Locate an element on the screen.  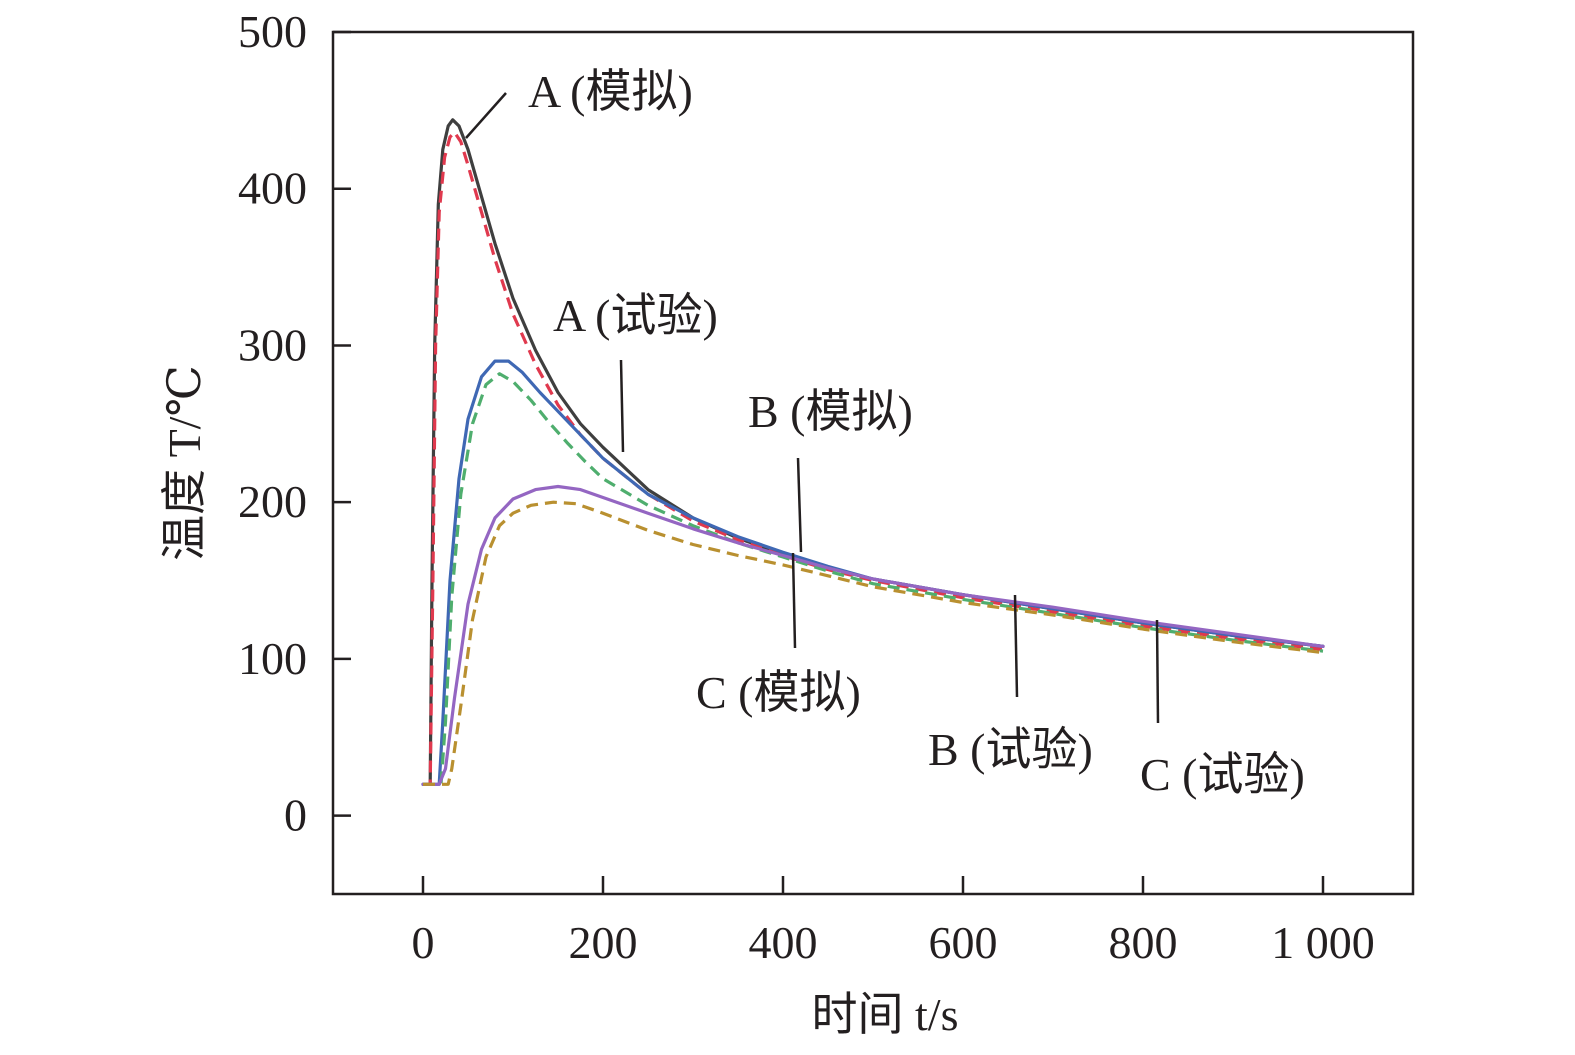
x-tick-label: 400 is located at coordinates (783, 942).